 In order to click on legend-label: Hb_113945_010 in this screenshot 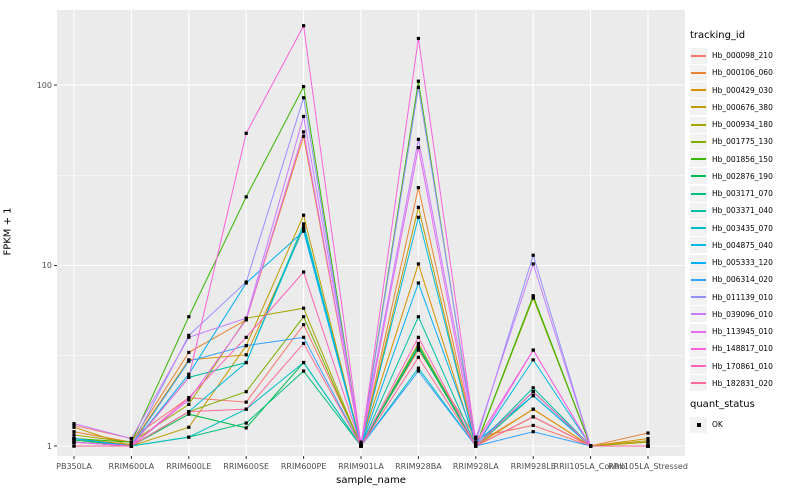, I will do `click(742, 332)`.